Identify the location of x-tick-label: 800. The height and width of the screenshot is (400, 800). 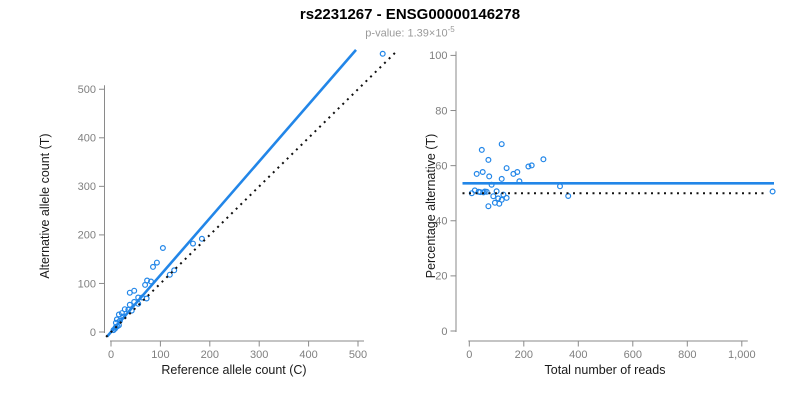
(687, 355).